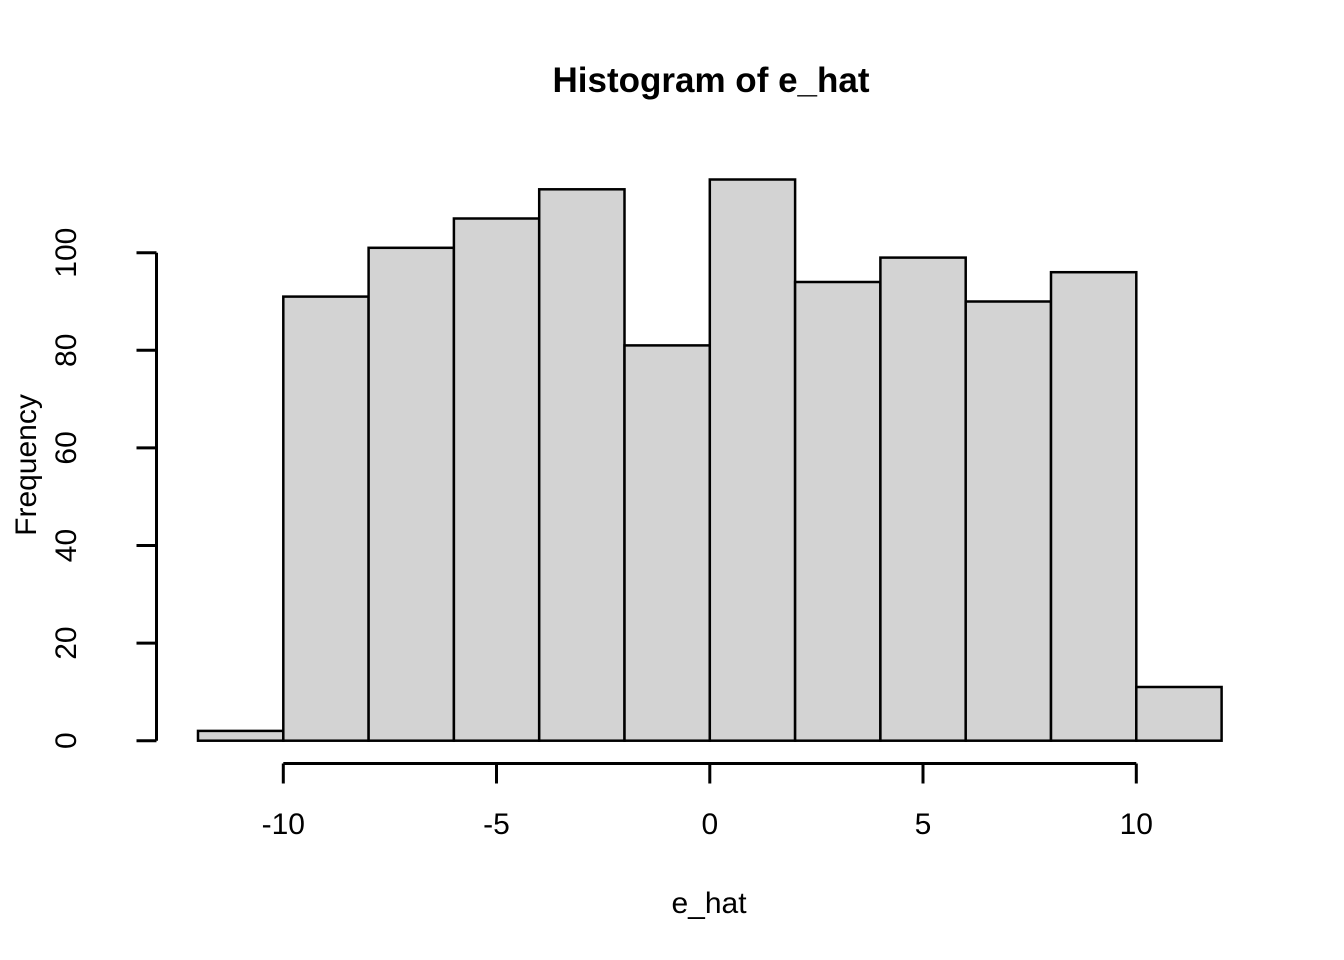 The image size is (1344, 960). Describe the element at coordinates (709, 824) in the screenshot. I see `x-tick-label: 0` at that location.